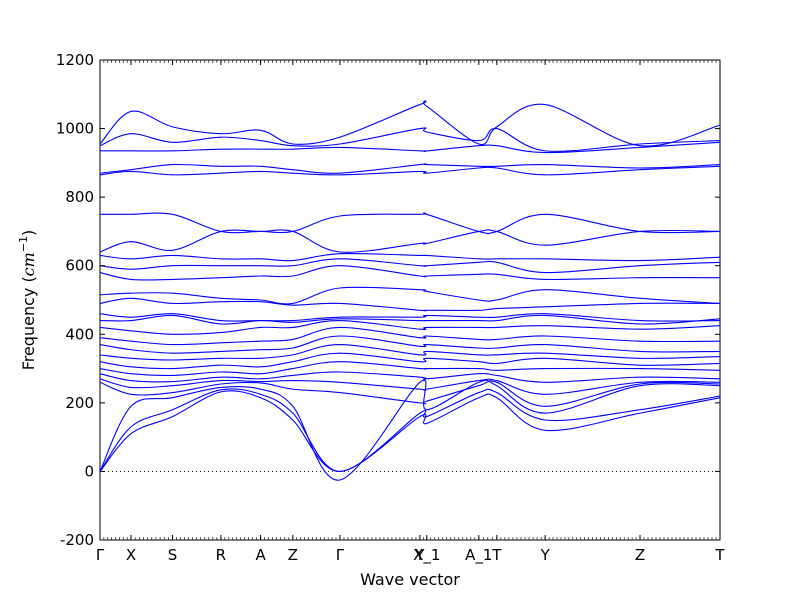  Describe the element at coordinates (75, 60) in the screenshot. I see `y-tick-label: 1200` at that location.